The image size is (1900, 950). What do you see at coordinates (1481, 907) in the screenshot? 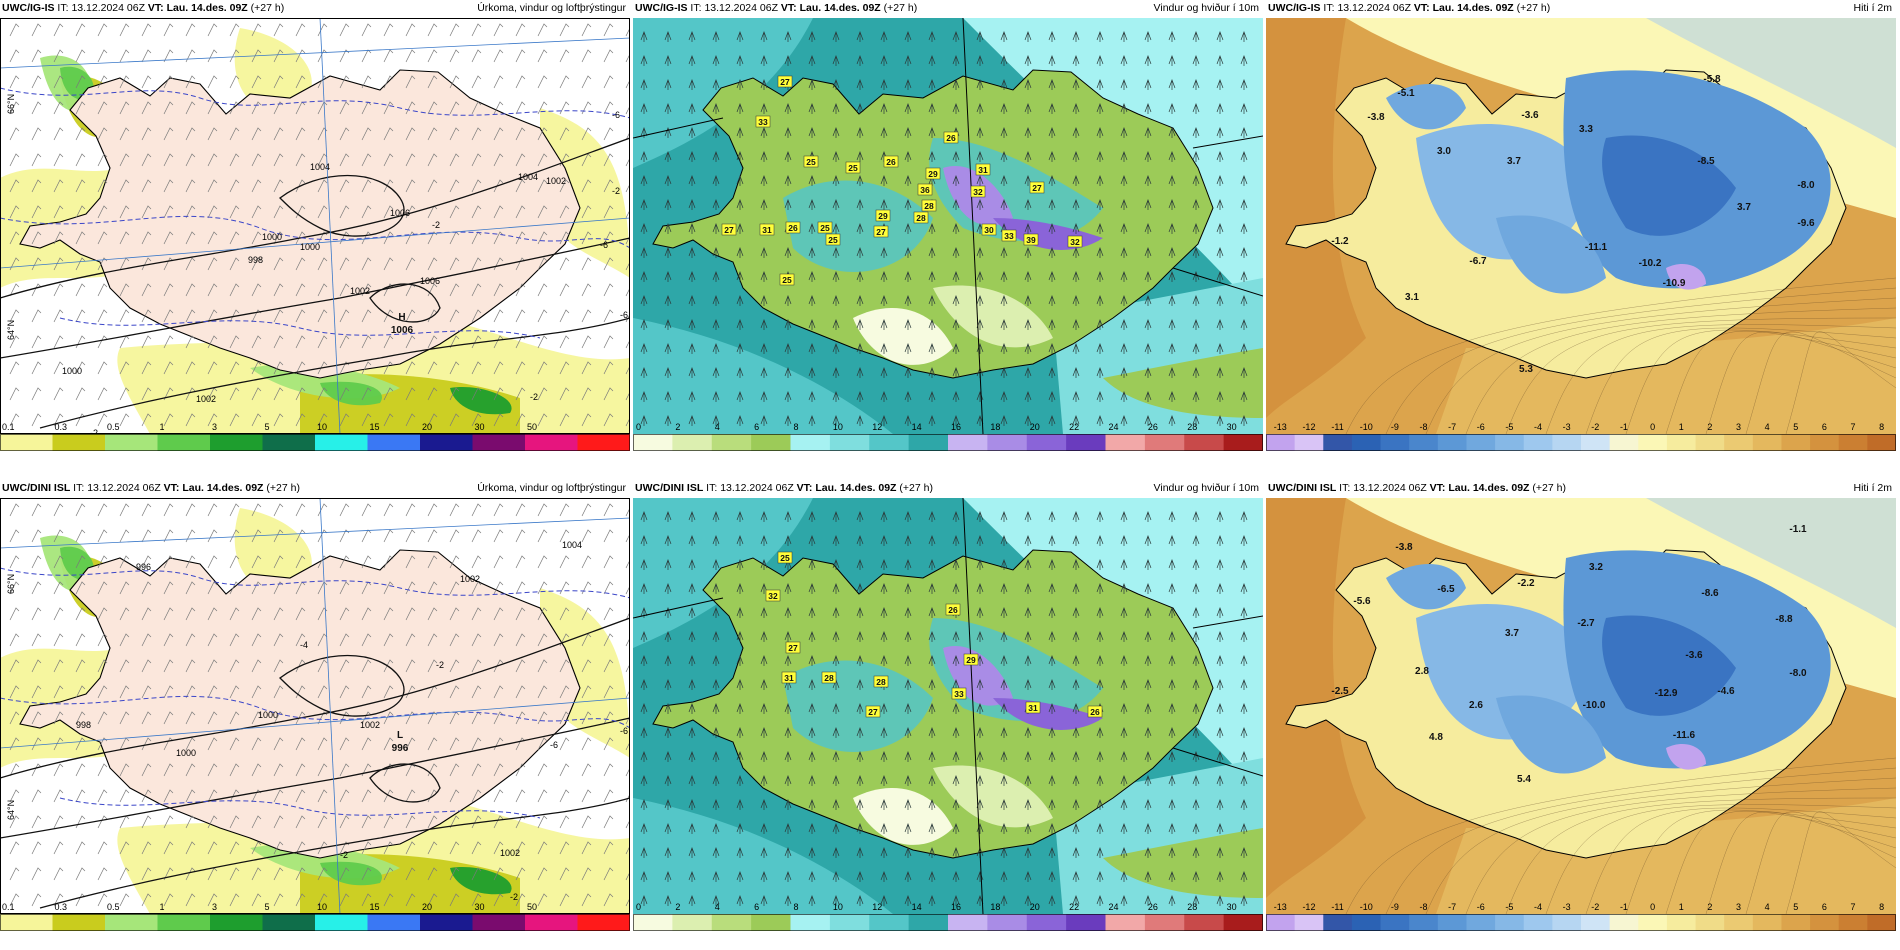
I see `colorbar-tick-label: -6` at bounding box center [1481, 907].